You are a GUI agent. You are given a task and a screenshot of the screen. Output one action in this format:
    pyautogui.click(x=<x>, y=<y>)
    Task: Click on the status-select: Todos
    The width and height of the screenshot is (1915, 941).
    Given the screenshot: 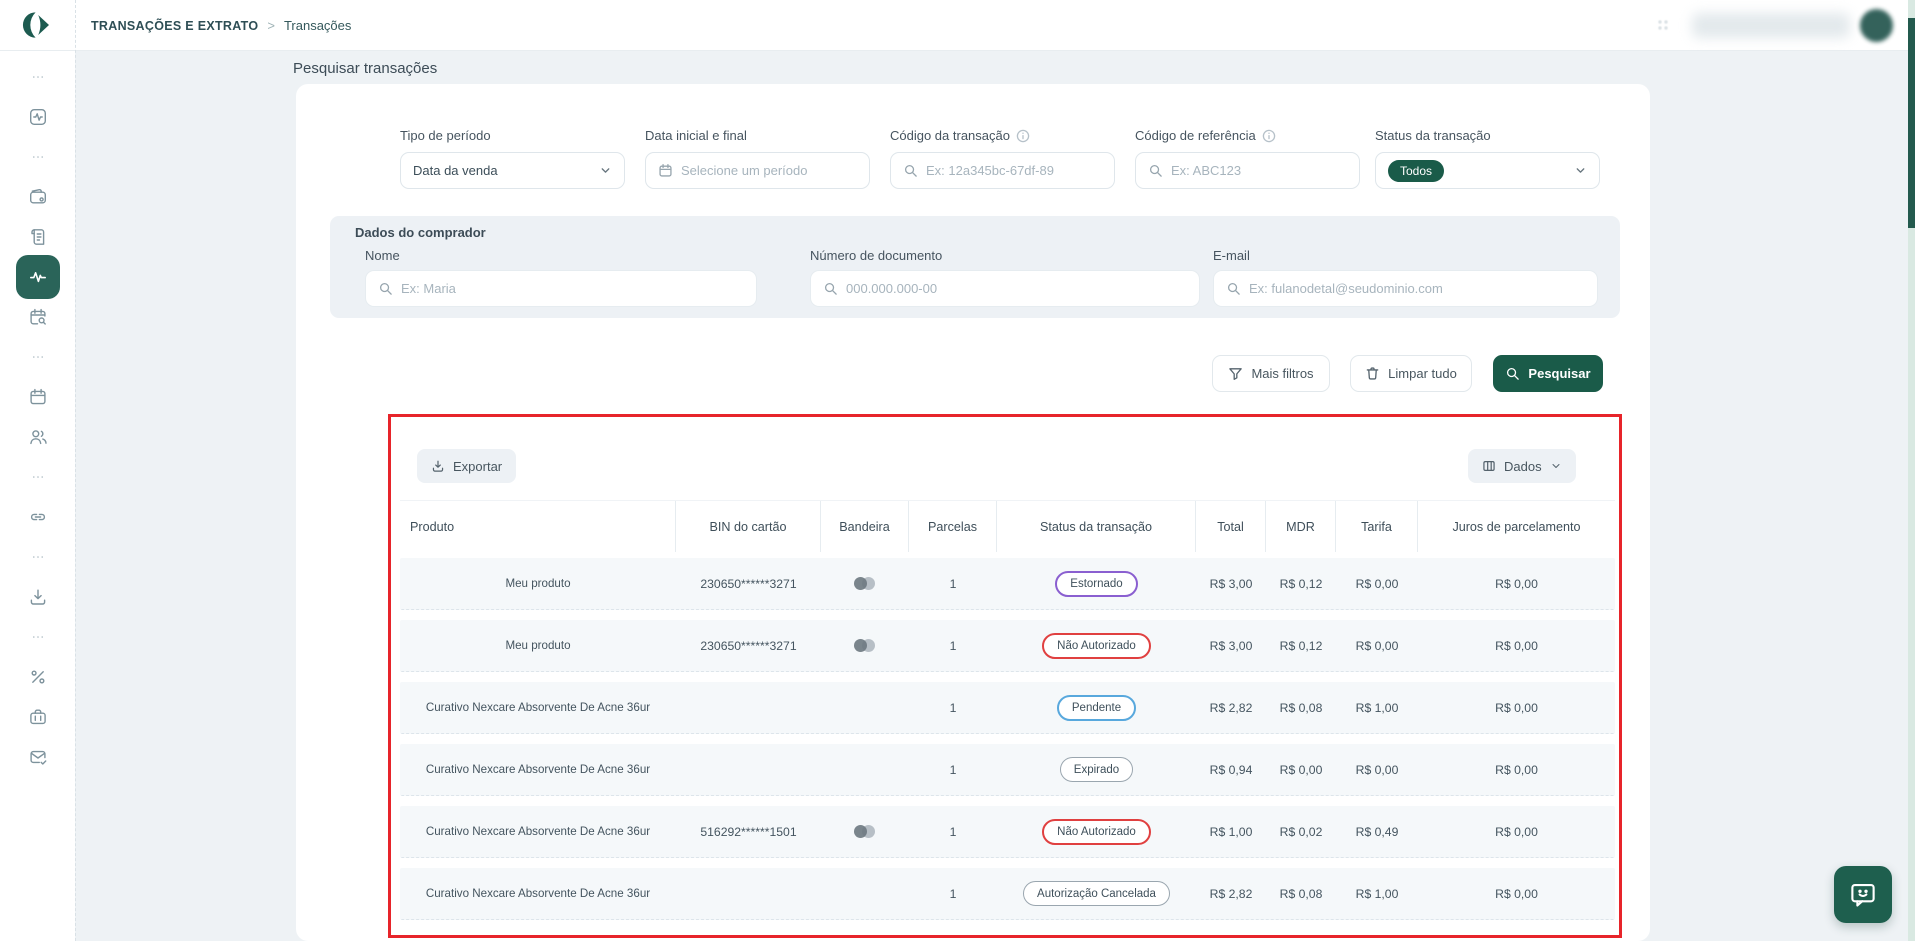 What is the action you would take?
    pyautogui.click(x=1487, y=170)
    